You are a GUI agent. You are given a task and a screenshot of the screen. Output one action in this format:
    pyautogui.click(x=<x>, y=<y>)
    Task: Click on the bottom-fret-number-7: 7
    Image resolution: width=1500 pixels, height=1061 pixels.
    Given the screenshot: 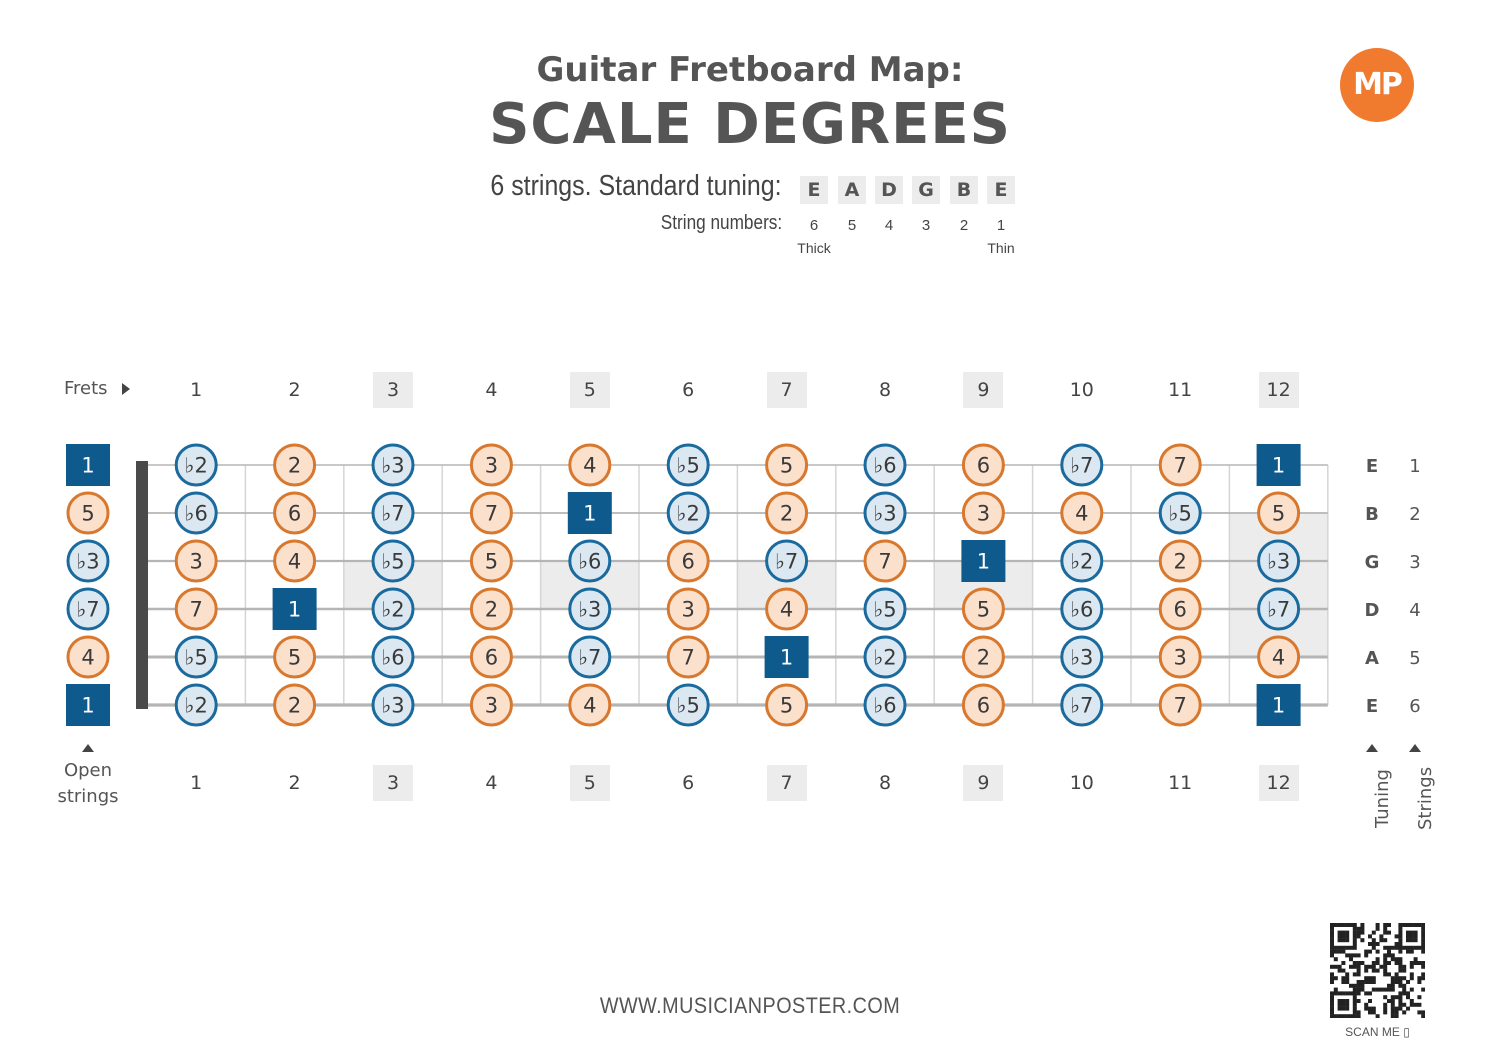 What is the action you would take?
    pyautogui.click(x=786, y=783)
    